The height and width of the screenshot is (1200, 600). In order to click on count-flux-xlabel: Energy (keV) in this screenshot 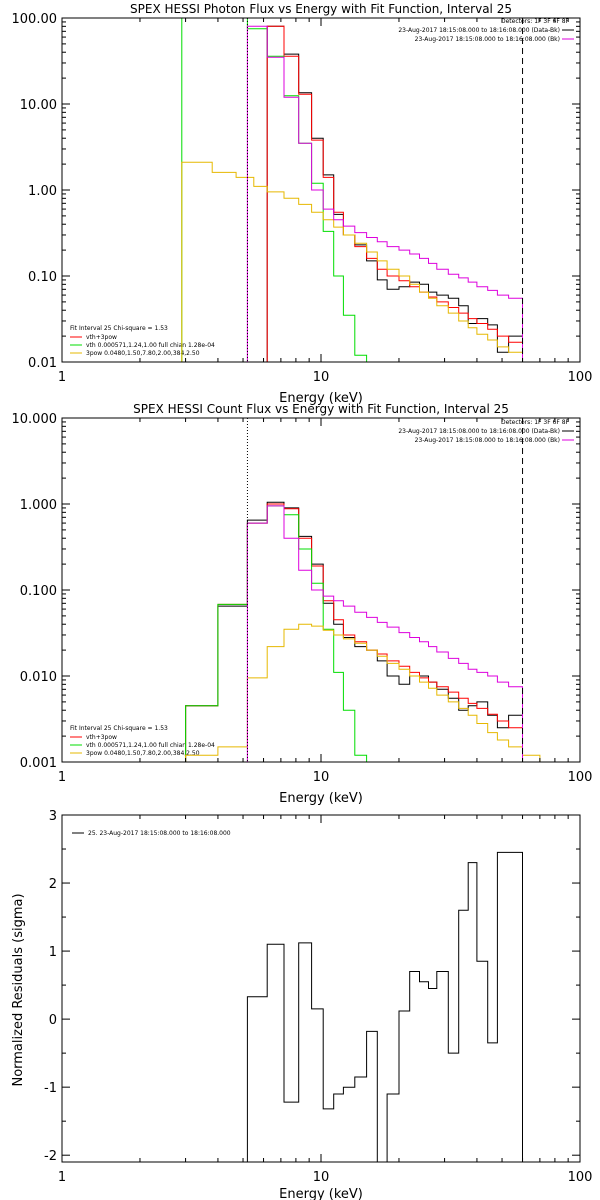, I will do `click(321, 798)`.